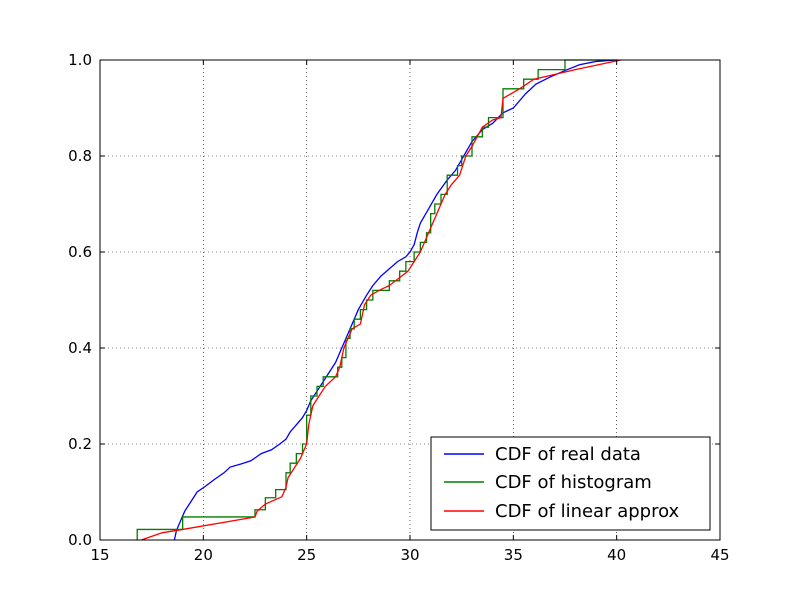 This screenshot has width=800, height=600. I want to click on x-tick-label: 15, so click(99, 555).